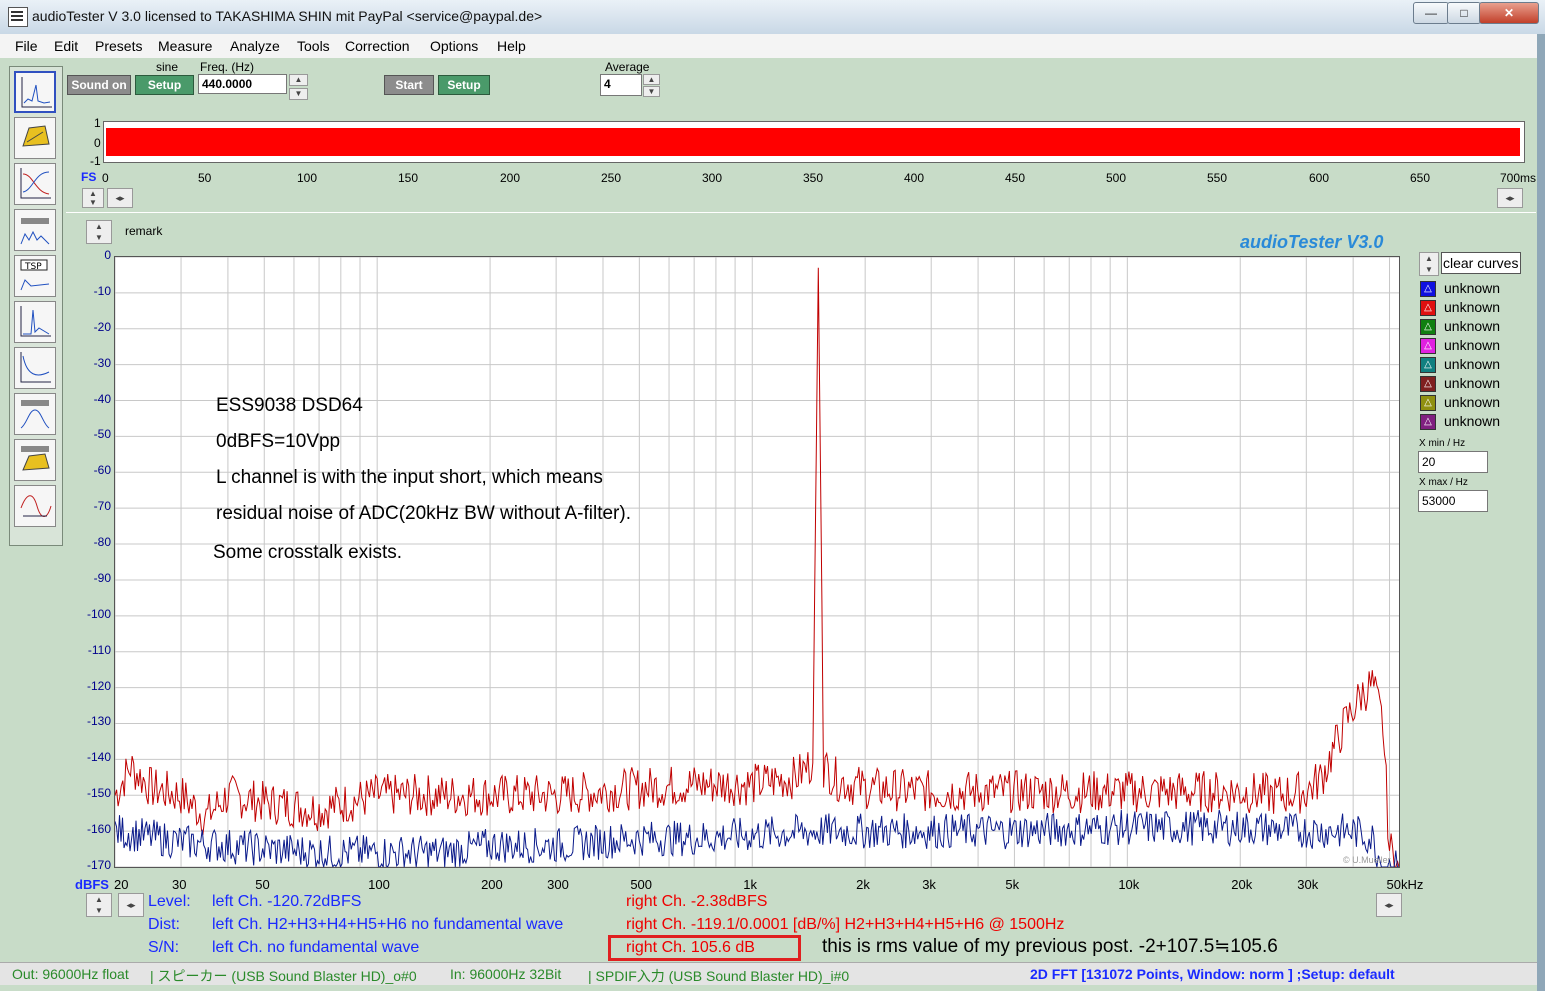 The height and width of the screenshot is (991, 1545). Describe the element at coordinates (813, 178) in the screenshot. I see `scope-tick: 350` at that location.